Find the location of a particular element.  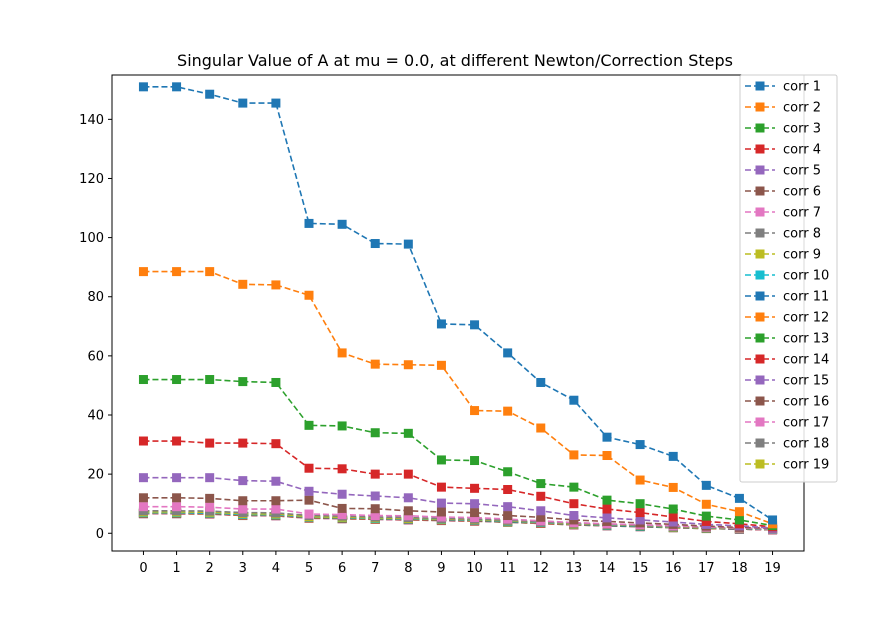

legend-label: corr 19 is located at coordinates (806, 465).